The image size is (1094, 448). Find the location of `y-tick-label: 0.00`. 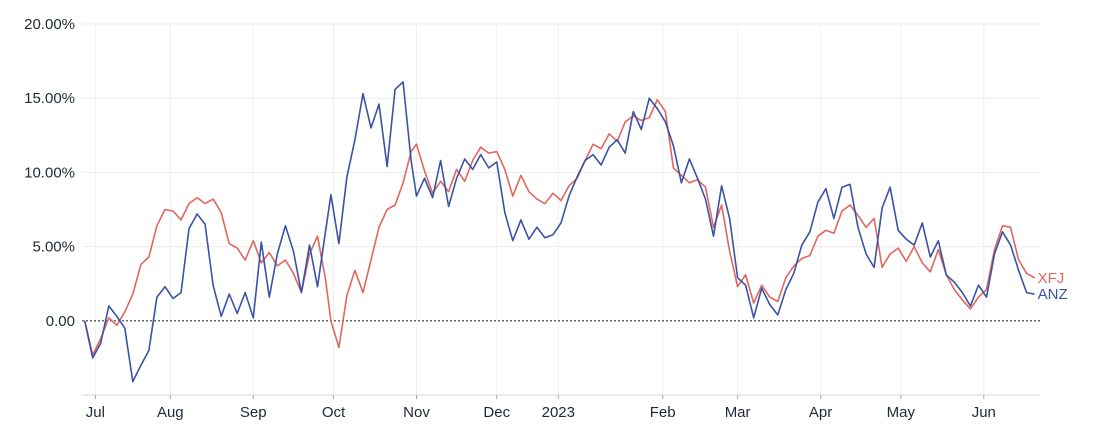

y-tick-label: 0.00 is located at coordinates (60, 321).